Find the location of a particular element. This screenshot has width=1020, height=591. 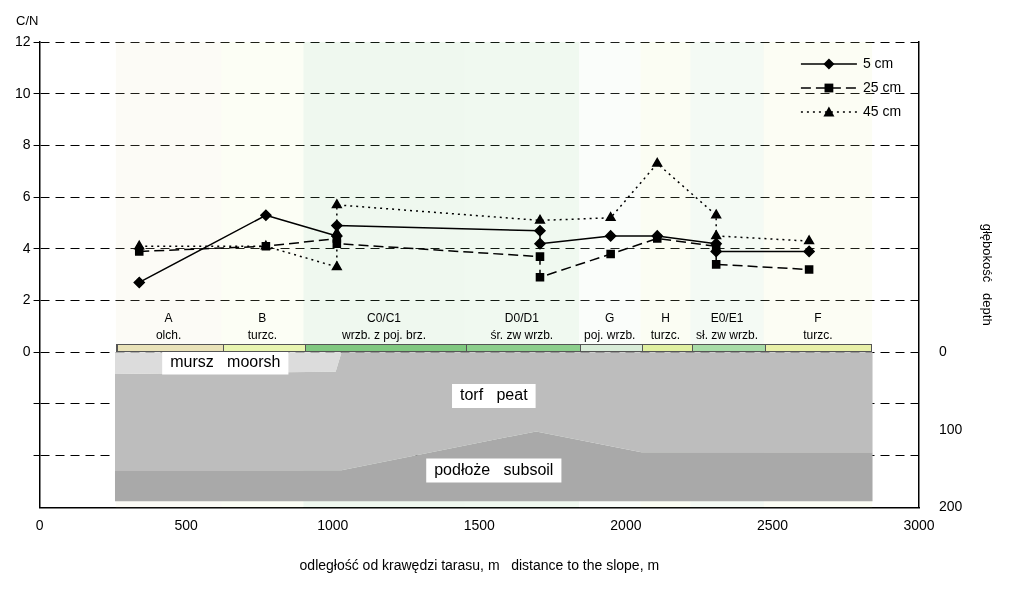

x-tick-label: 0 is located at coordinates (39, 524).